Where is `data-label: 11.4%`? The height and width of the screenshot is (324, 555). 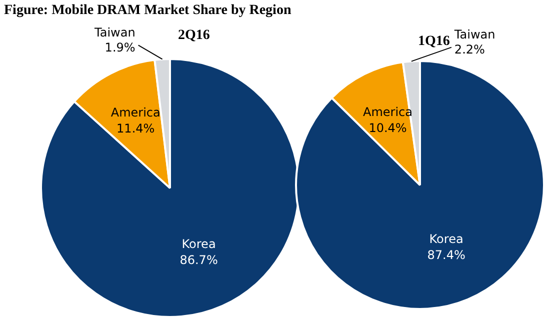 data-label: 11.4% is located at coordinates (135, 129).